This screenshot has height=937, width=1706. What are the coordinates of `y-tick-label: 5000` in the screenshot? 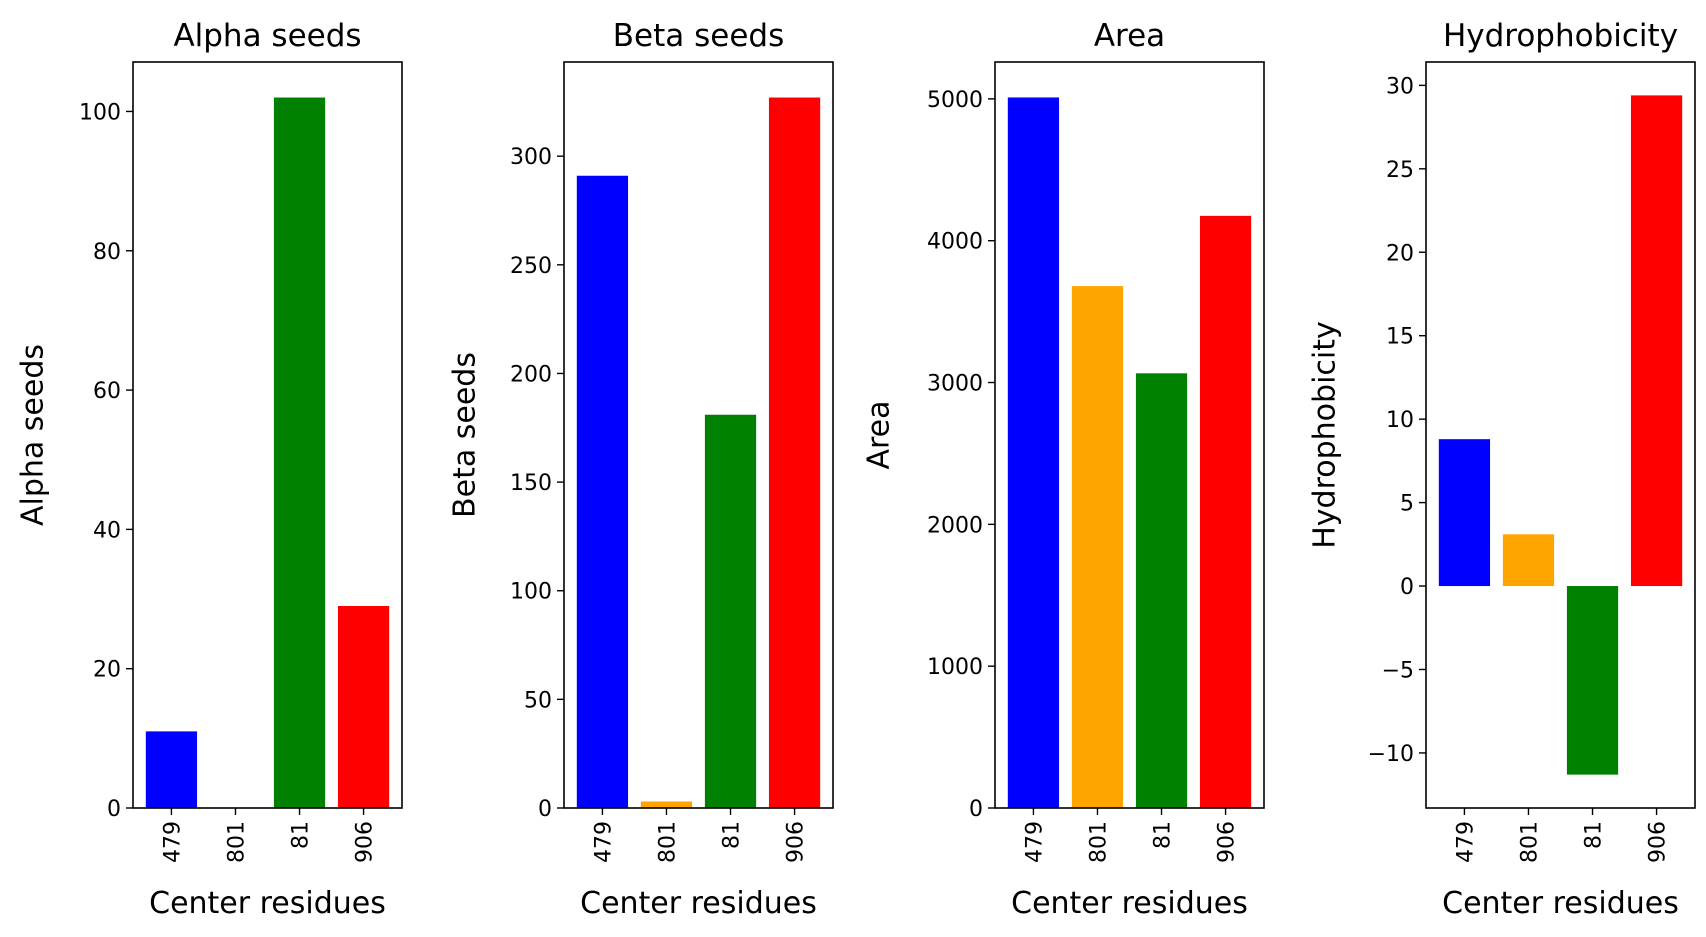 It's located at (955, 100).